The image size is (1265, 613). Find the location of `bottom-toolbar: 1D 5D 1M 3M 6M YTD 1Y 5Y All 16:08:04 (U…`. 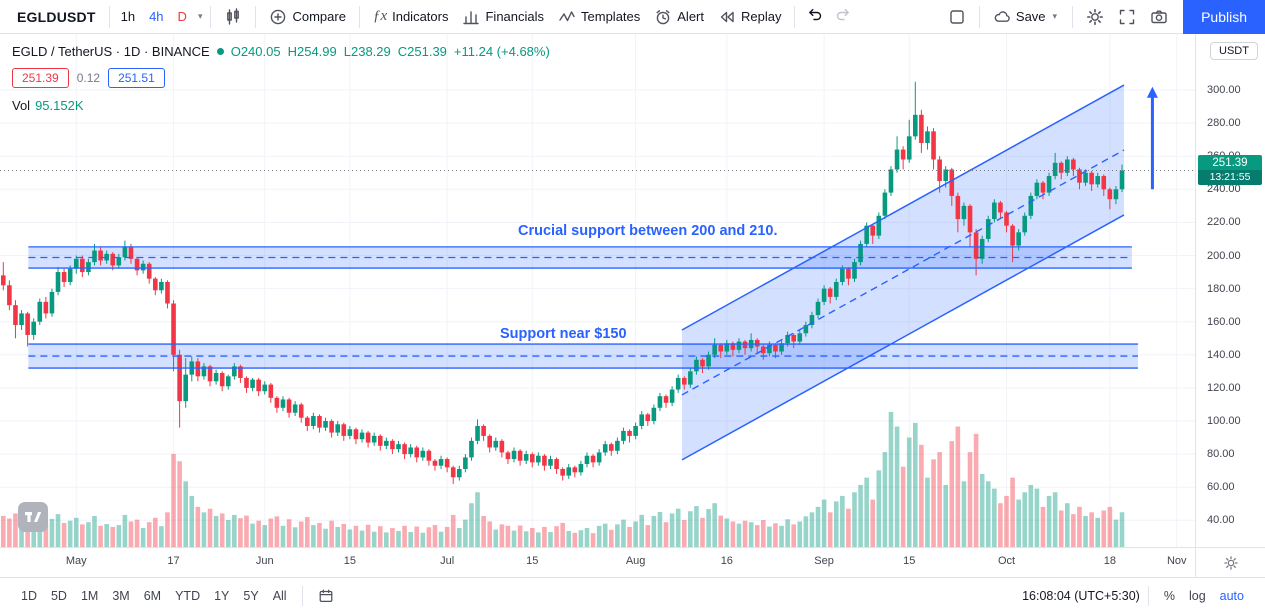

bottom-toolbar: 1D 5D 1M 3M 6M YTD 1Y 5Y All 16:08:04 (U… is located at coordinates (632, 595).